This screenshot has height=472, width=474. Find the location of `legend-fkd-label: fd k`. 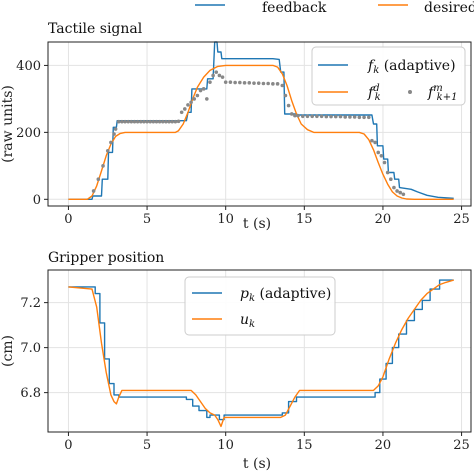

legend-fkd-label: fd k is located at coordinates (374, 93).